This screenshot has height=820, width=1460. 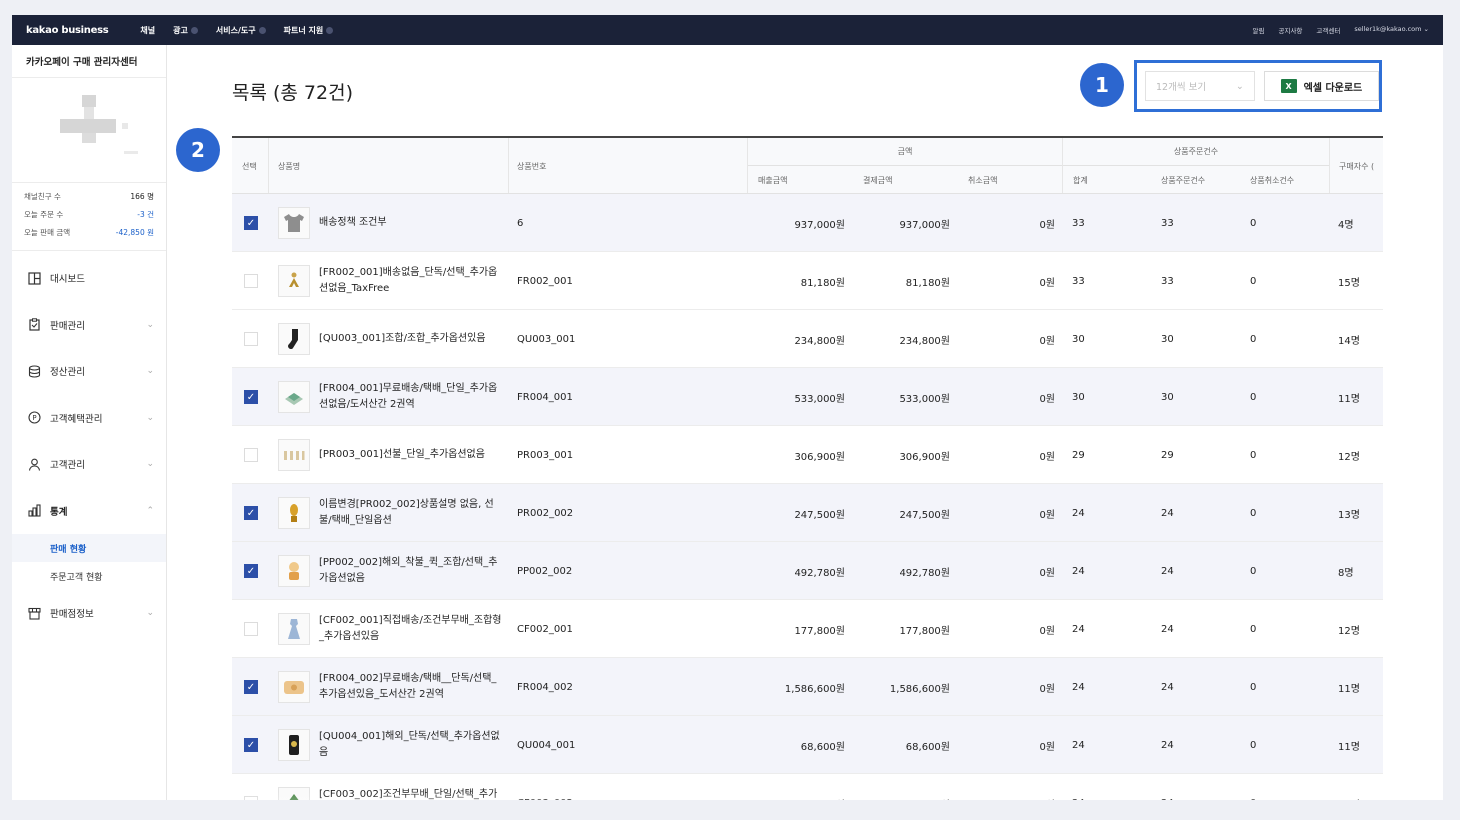 I want to click on product-name-link: 배송정책 조건부, so click(x=353, y=222).